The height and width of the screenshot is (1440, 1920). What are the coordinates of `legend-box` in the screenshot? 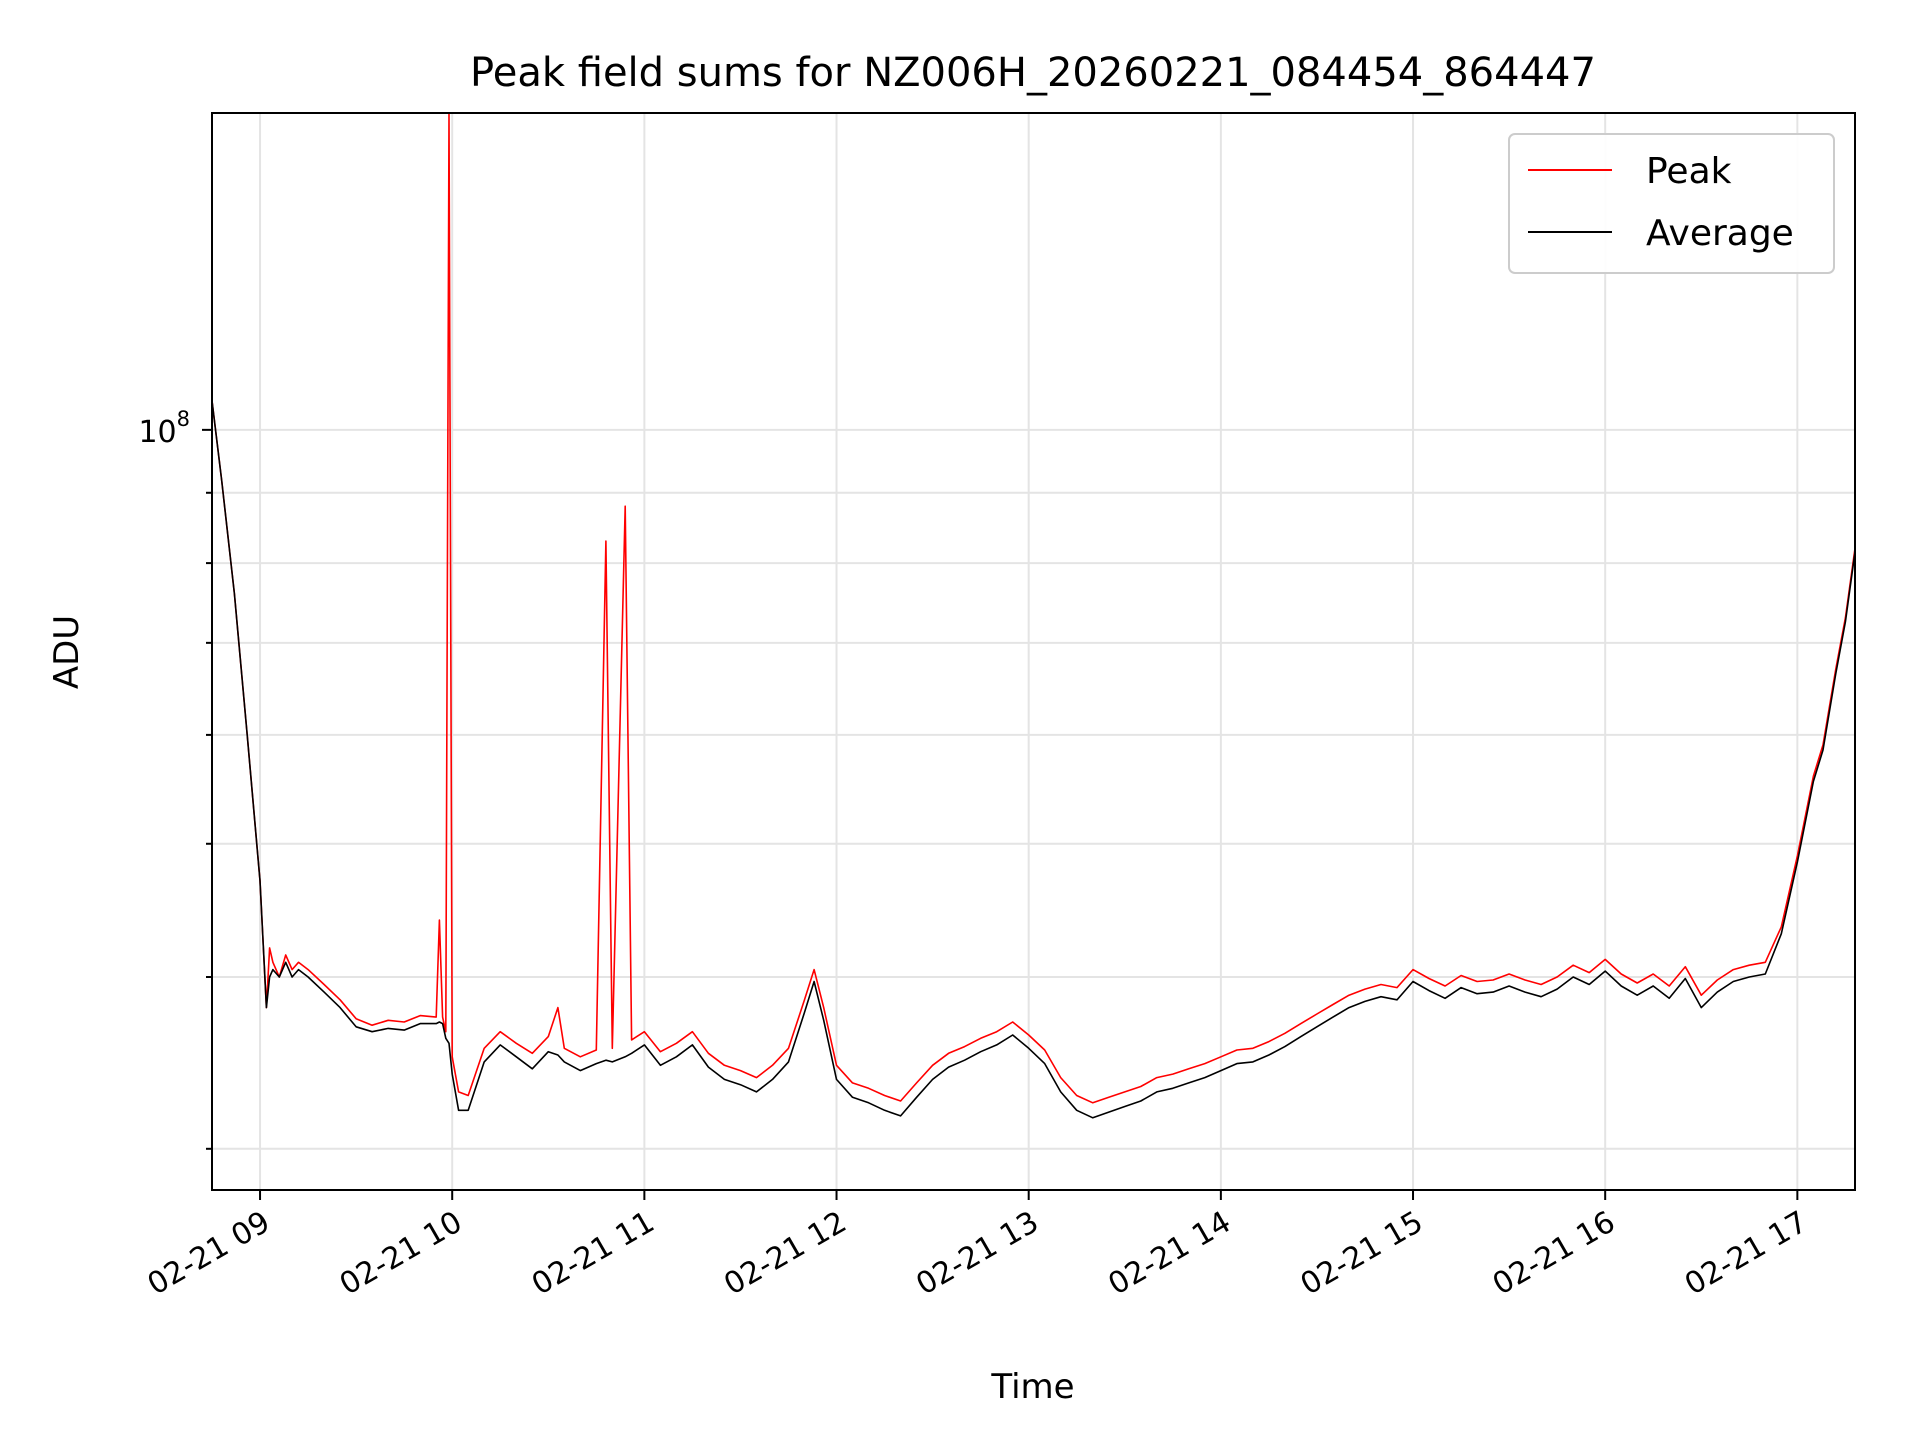 It's located at (1671, 203).